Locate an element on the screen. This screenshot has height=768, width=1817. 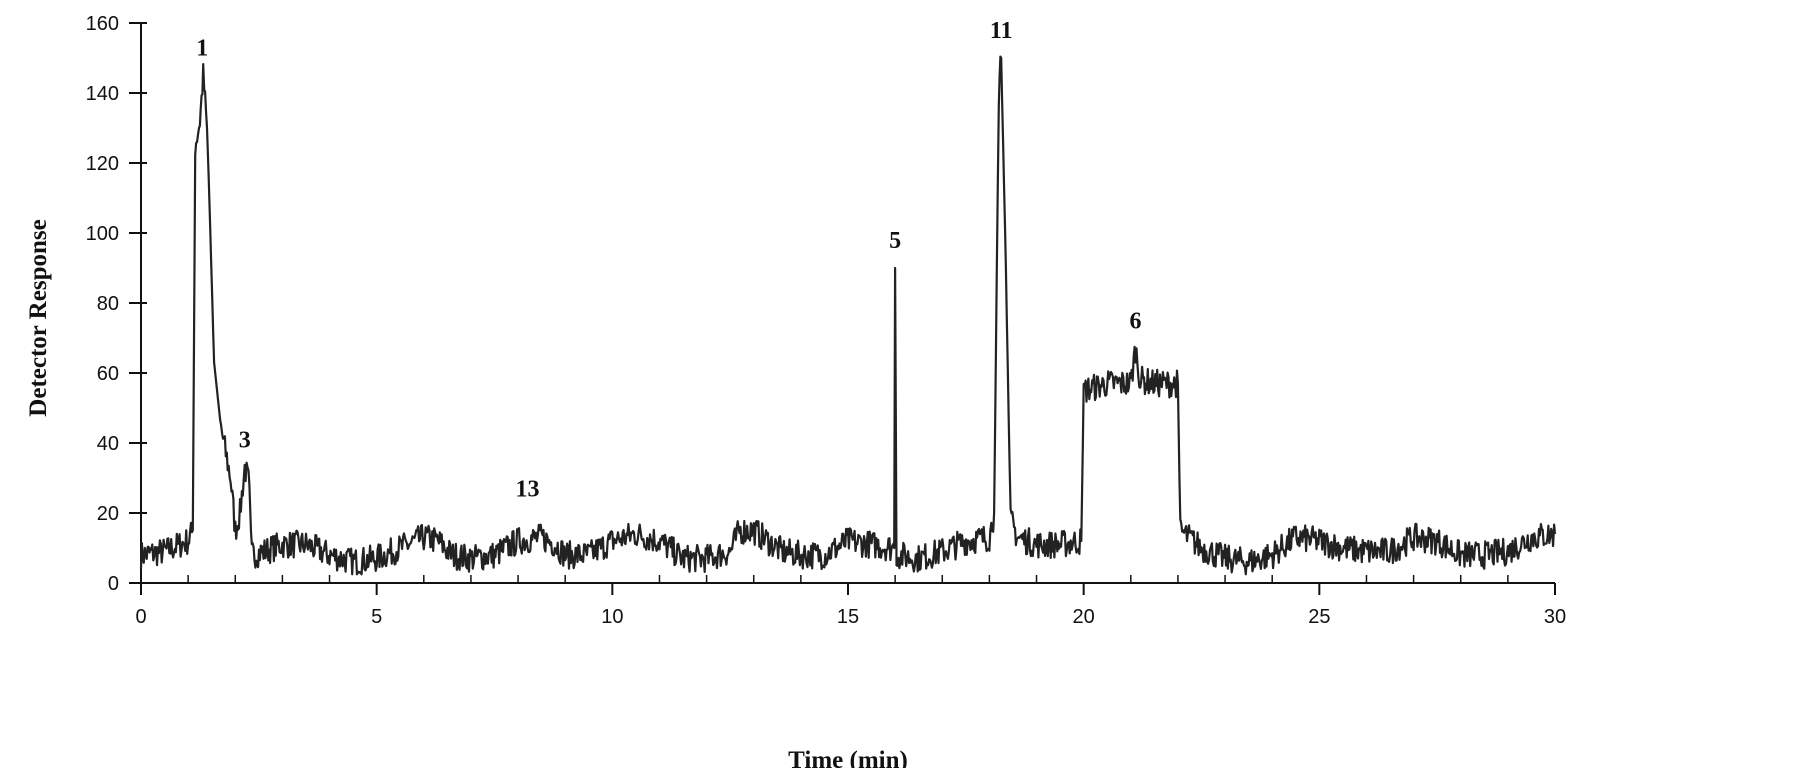
y-tick-label: 60 is located at coordinates (108, 374).